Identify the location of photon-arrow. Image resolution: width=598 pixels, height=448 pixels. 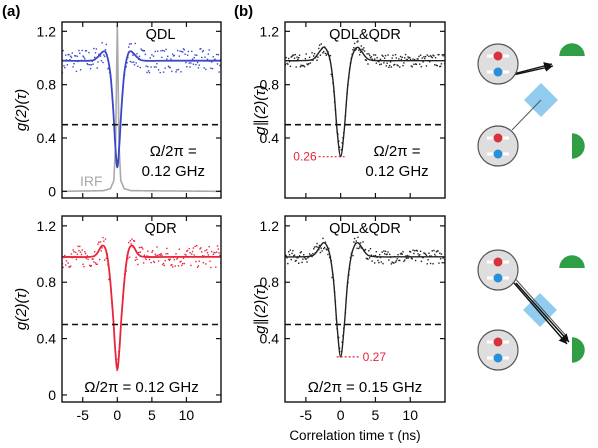
(542, 312).